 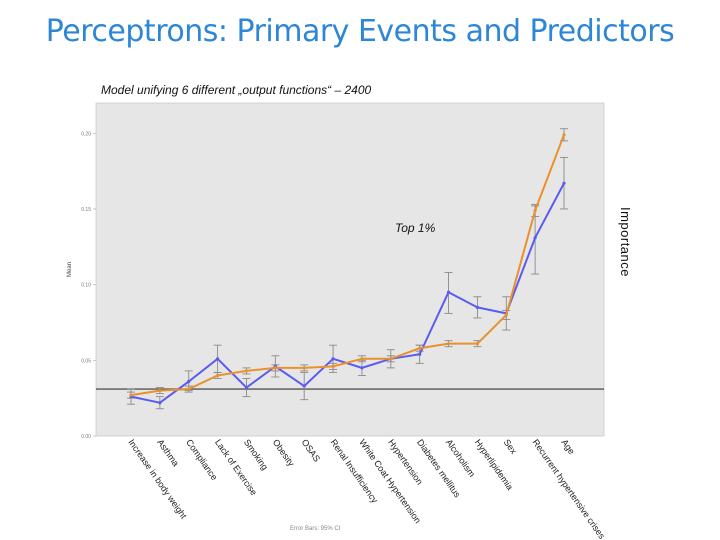 What do you see at coordinates (510, 446) in the screenshot?
I see `x-category-label: Sex` at bounding box center [510, 446].